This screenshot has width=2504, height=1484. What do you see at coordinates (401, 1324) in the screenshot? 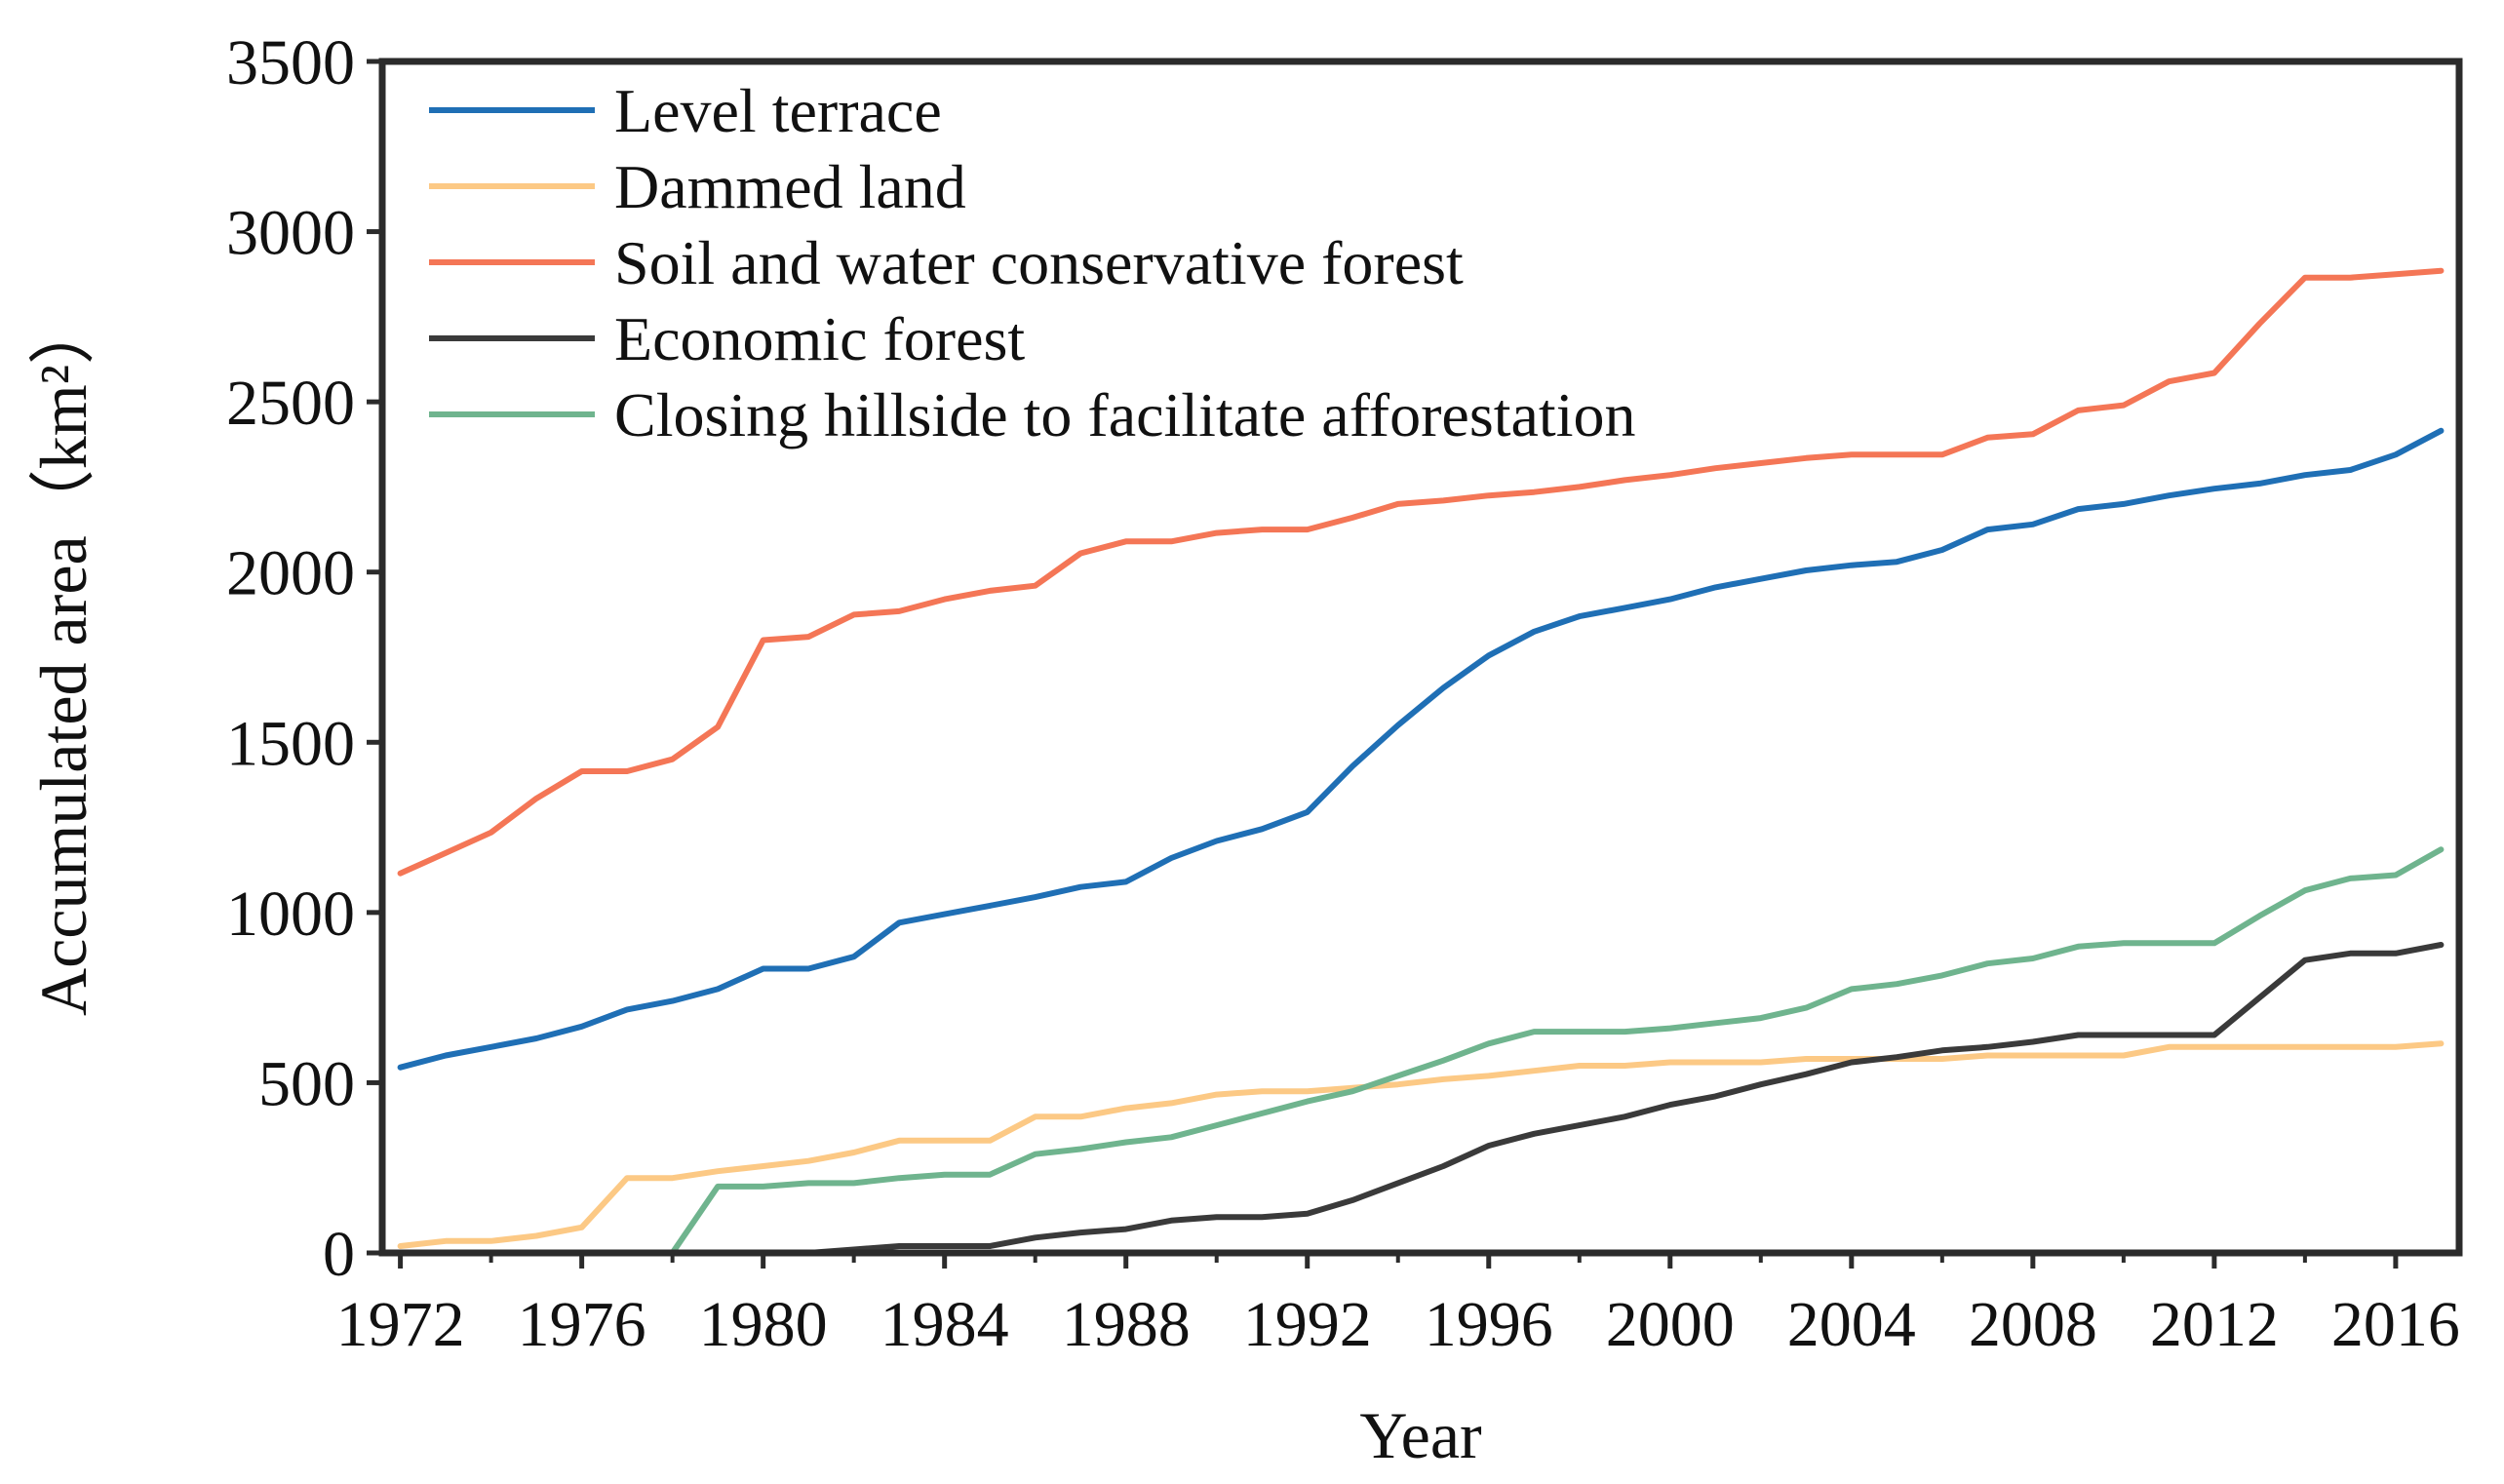
I see `x-tick-label: 1972` at bounding box center [401, 1324].